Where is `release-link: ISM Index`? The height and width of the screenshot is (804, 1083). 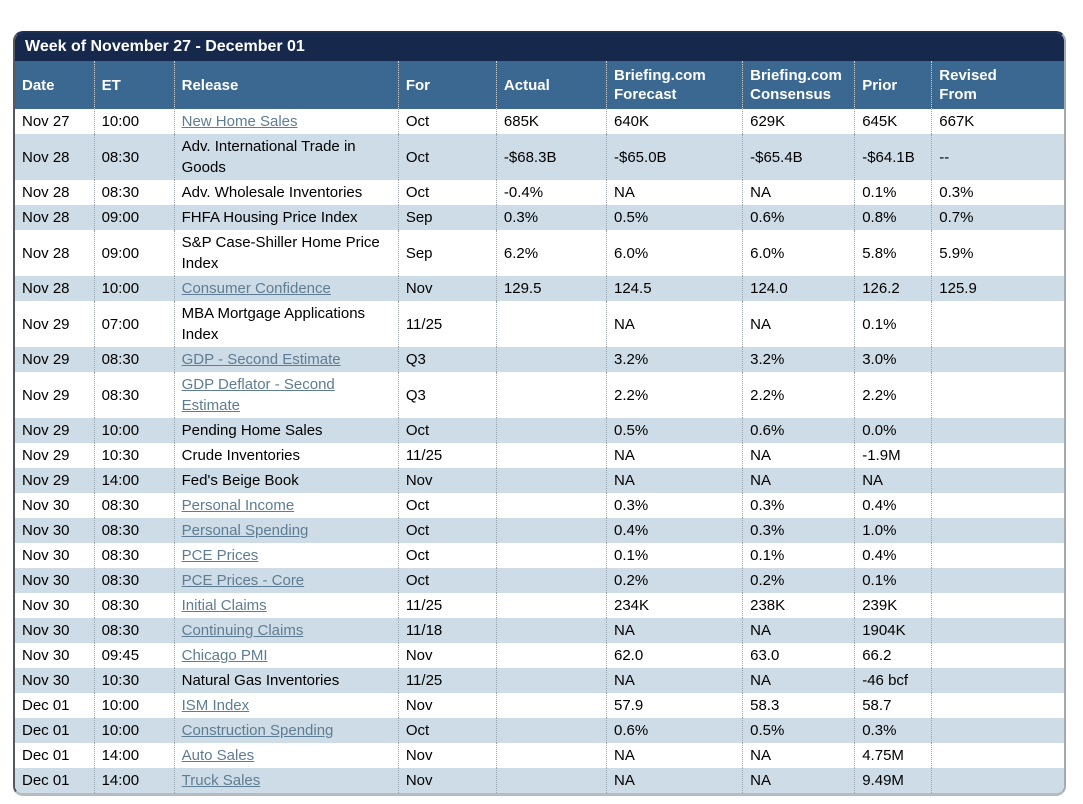 release-link: ISM Index is located at coordinates (215, 705).